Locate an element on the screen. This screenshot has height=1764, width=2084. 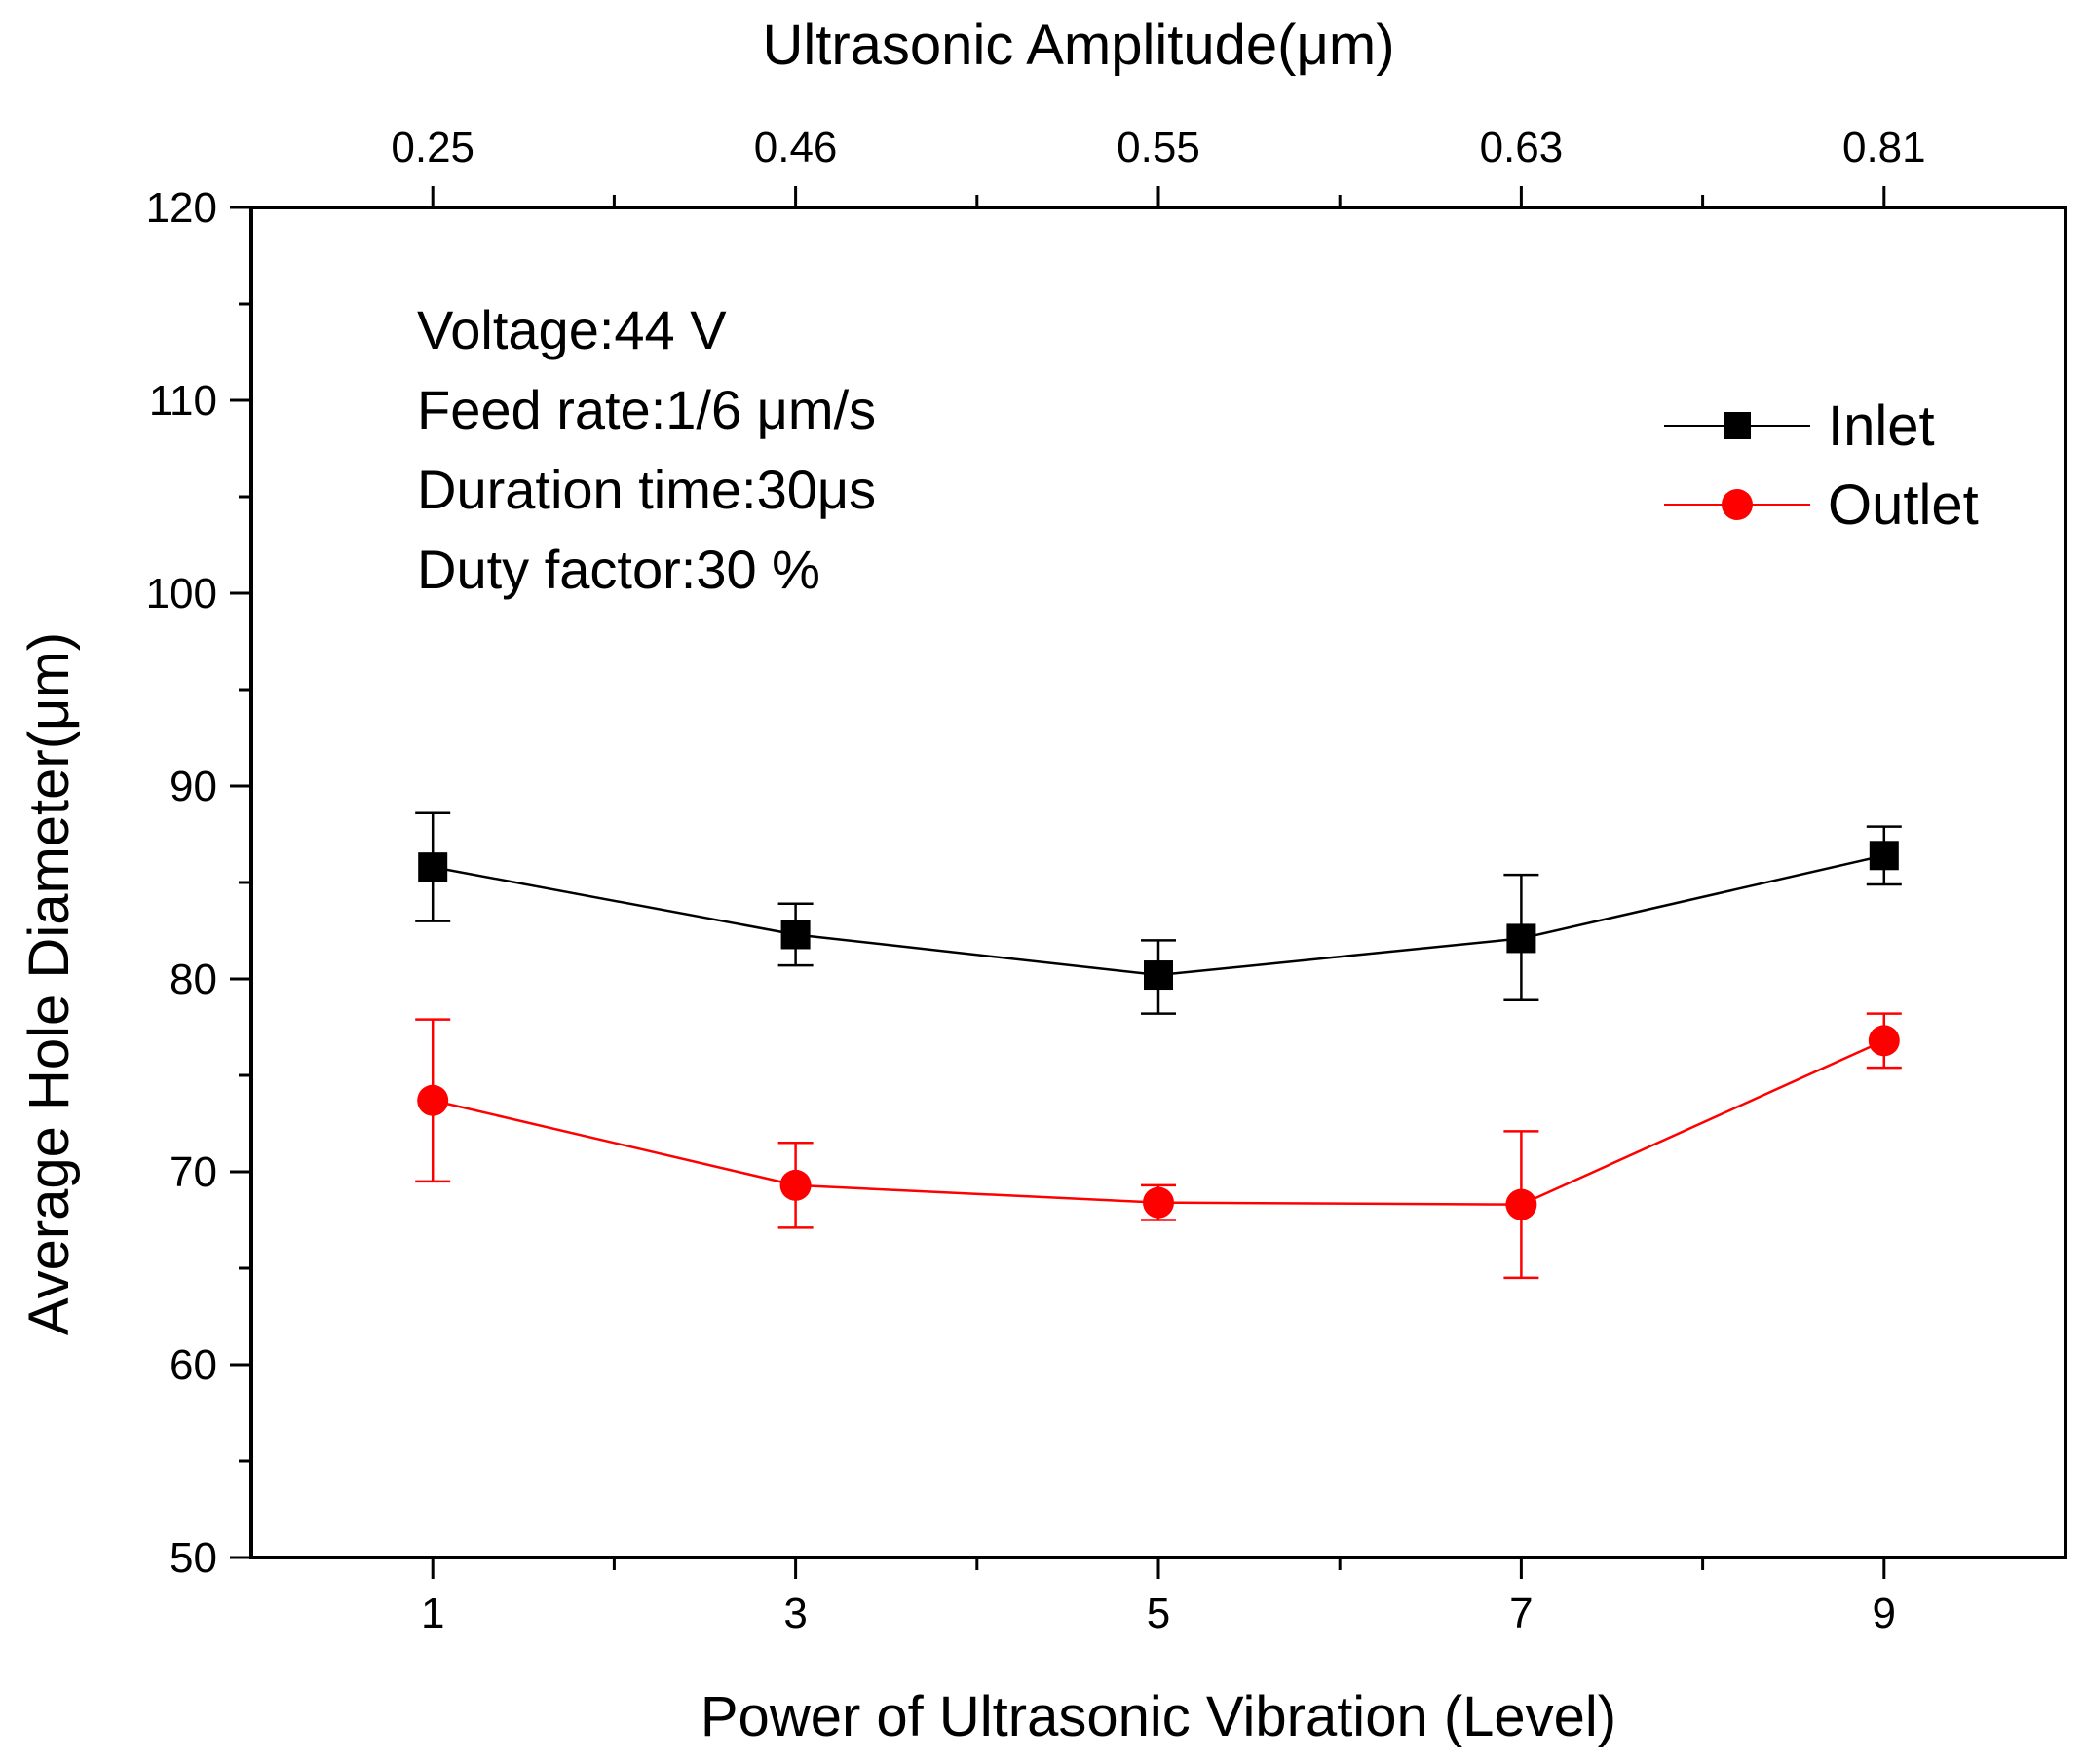
y-tick-label: 100 is located at coordinates (181, 594).